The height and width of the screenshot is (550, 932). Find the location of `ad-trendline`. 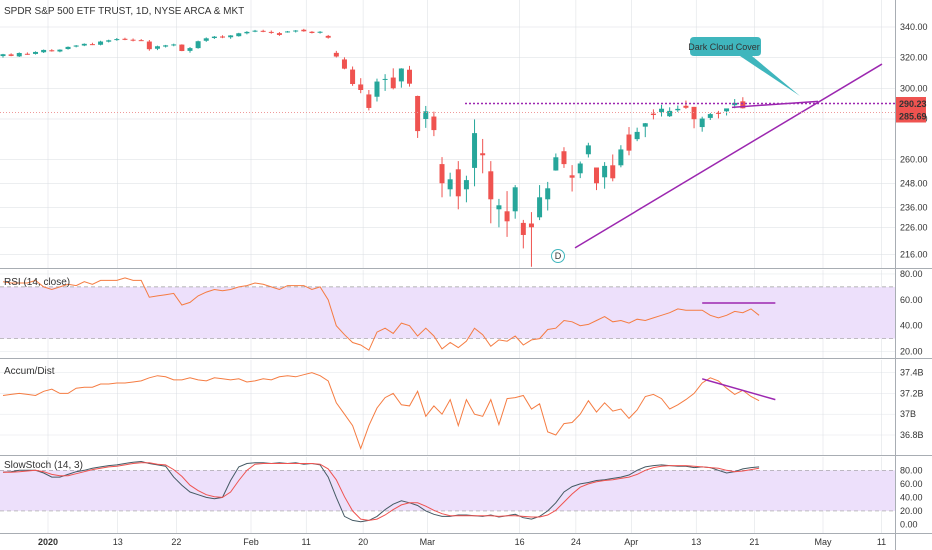

ad-trendline is located at coordinates (738, 389).